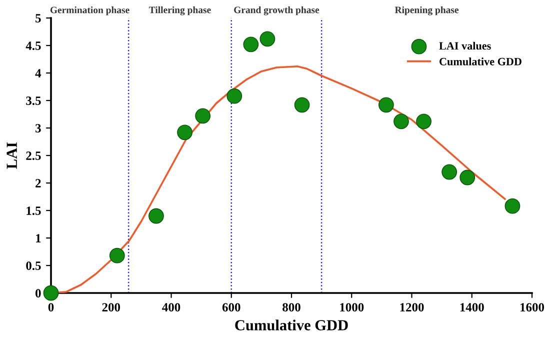 The image size is (550, 340). What do you see at coordinates (38, 238) in the screenshot?
I see `y-tick-label: 1` at bounding box center [38, 238].